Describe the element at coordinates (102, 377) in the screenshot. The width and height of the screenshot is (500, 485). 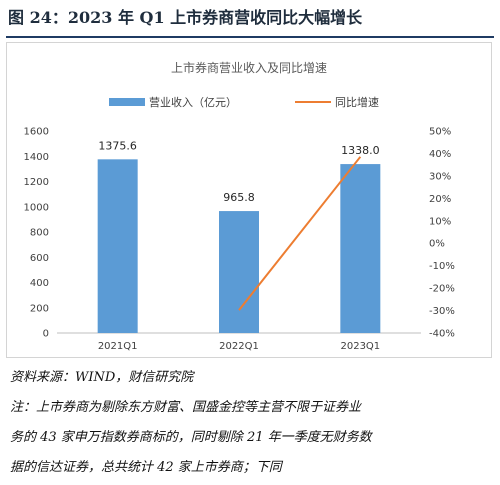
I see `source-note: 资料来源：WIND，财信研究院` at that location.